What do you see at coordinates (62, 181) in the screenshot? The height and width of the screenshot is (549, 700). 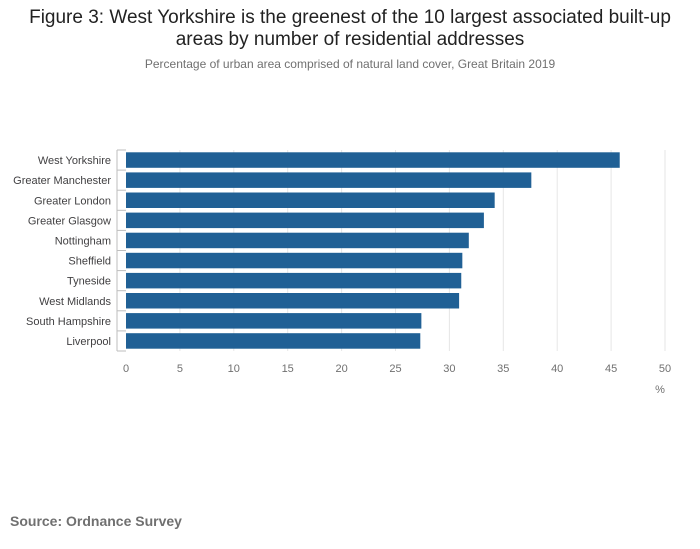 I see `category-label: Greater Manchester` at bounding box center [62, 181].